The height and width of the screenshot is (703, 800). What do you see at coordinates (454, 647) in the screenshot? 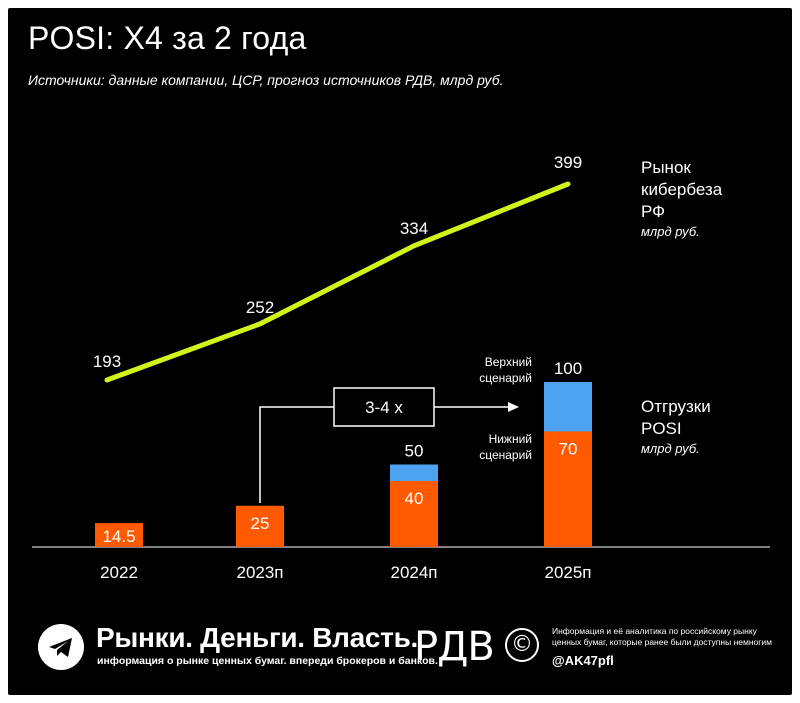
I see `rdv-logo: РДВ` at bounding box center [454, 647].